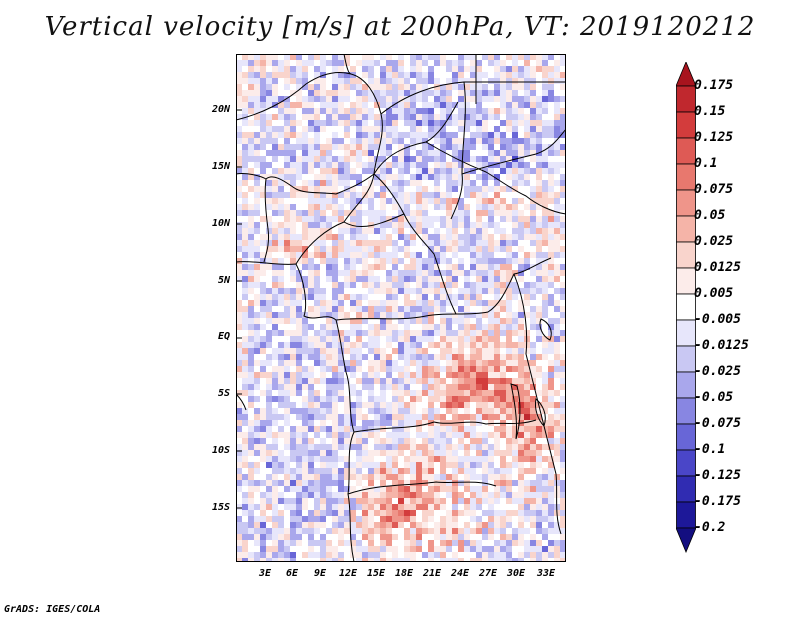  What do you see at coordinates (706, 163) in the screenshot?
I see `colorbar-label: 0.1` at bounding box center [706, 163].